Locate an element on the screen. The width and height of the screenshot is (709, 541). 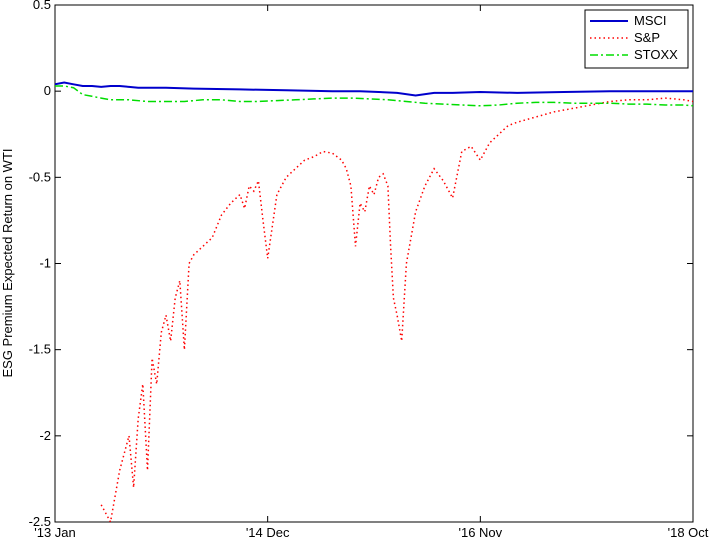
series-line-msci is located at coordinates (374, 89).